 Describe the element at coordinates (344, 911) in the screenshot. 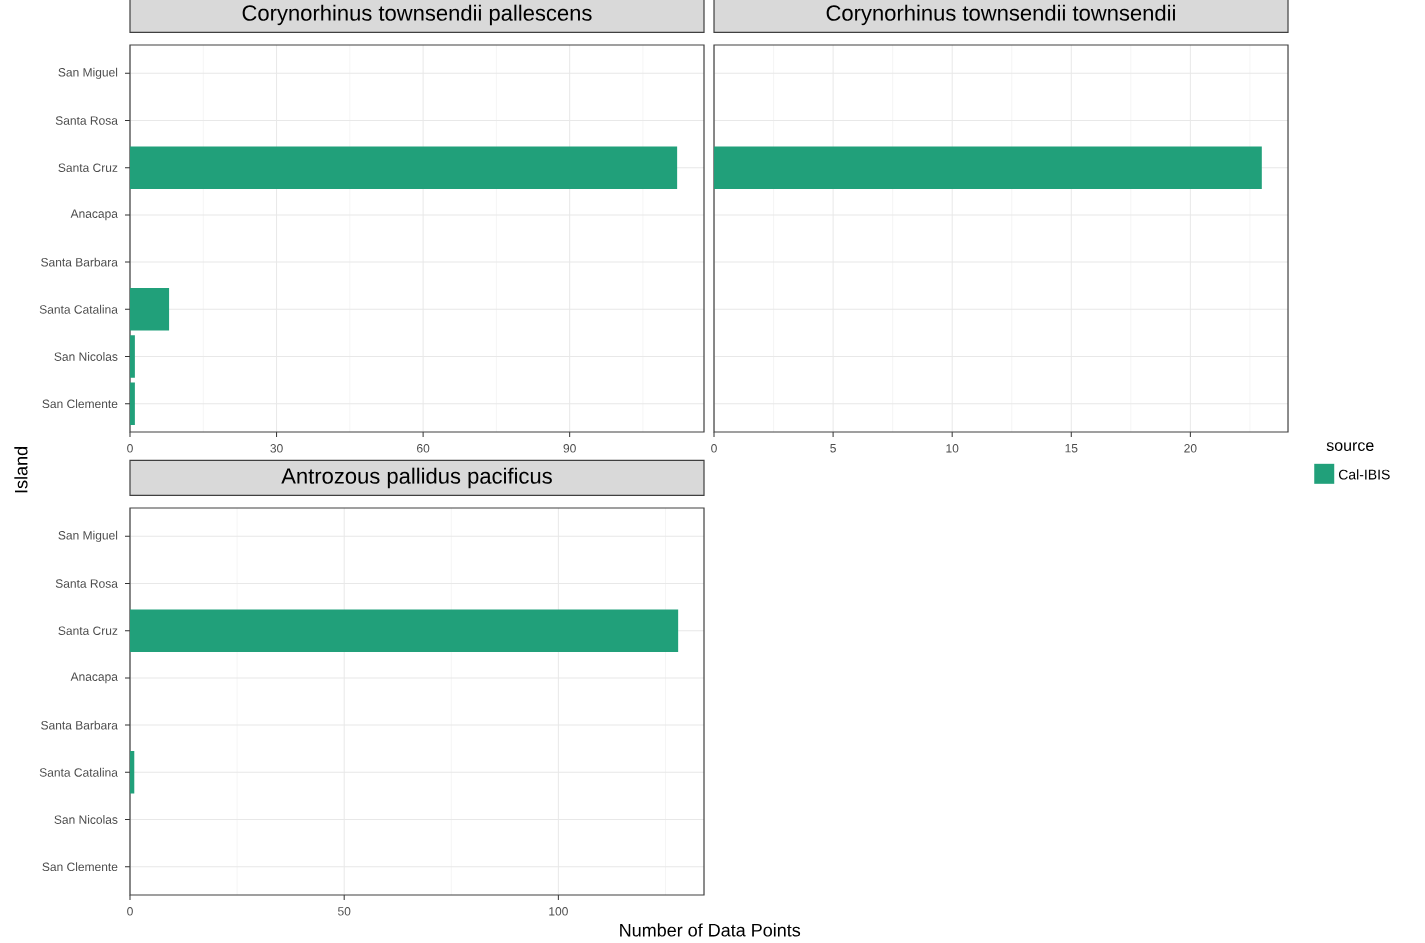

I see `x-tick-label: 50` at that location.